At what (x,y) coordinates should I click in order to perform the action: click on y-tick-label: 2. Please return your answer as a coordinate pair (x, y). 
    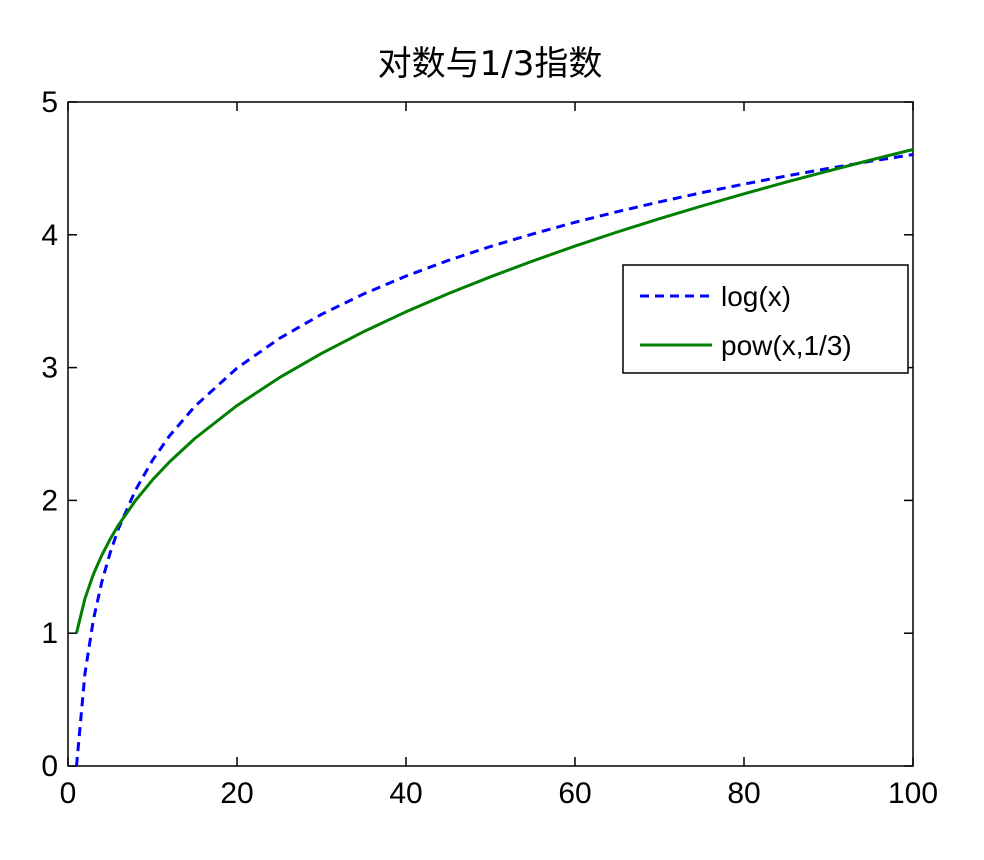
    Looking at the image, I should click on (49, 500).